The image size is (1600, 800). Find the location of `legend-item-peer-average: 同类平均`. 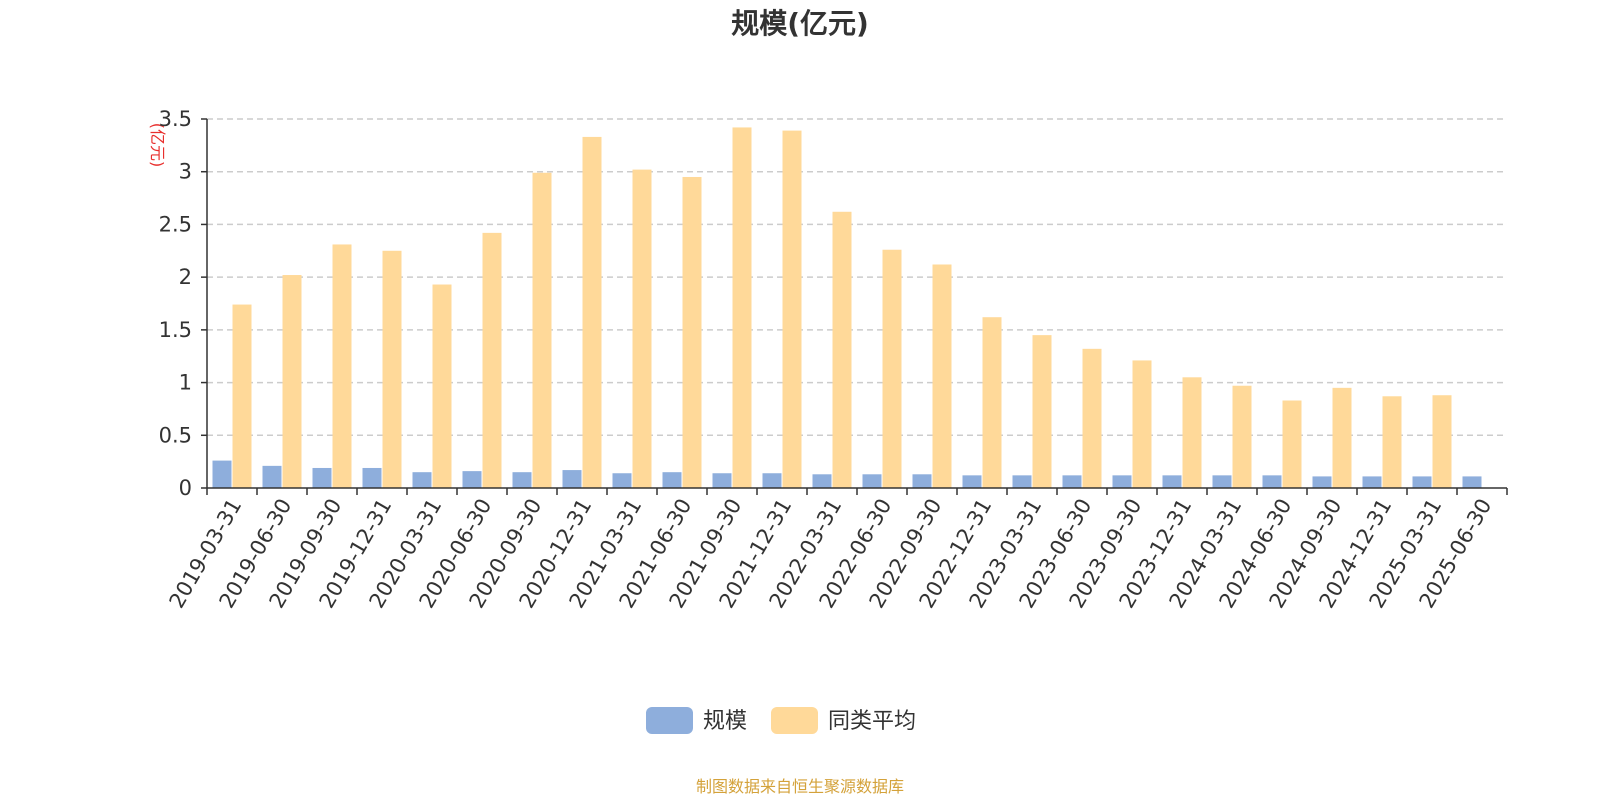

legend-item-peer-average: 同类平均 is located at coordinates (843, 720).